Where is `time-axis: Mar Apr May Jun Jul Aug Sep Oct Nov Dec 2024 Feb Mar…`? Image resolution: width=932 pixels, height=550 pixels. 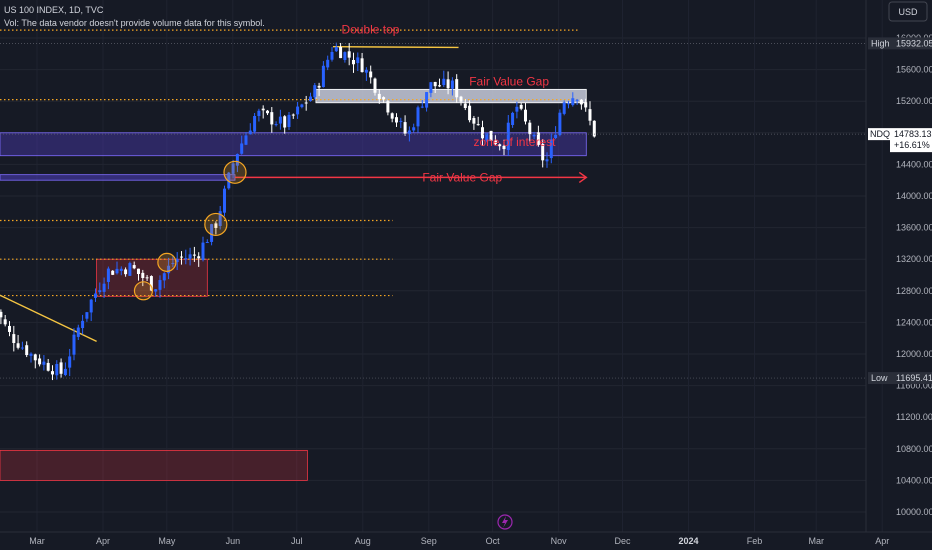
time-axis: Mar Apr May Jun Jul Aug Sep Oct Nov Dec 2024 Feb Mar… is located at coordinates (466, 538).